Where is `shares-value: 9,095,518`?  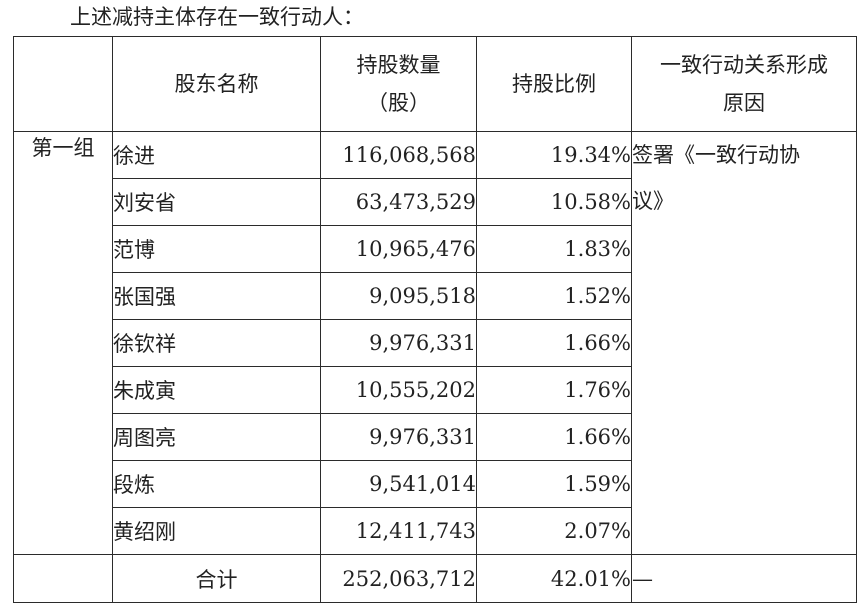 shares-value: 9,095,518 is located at coordinates (398, 296).